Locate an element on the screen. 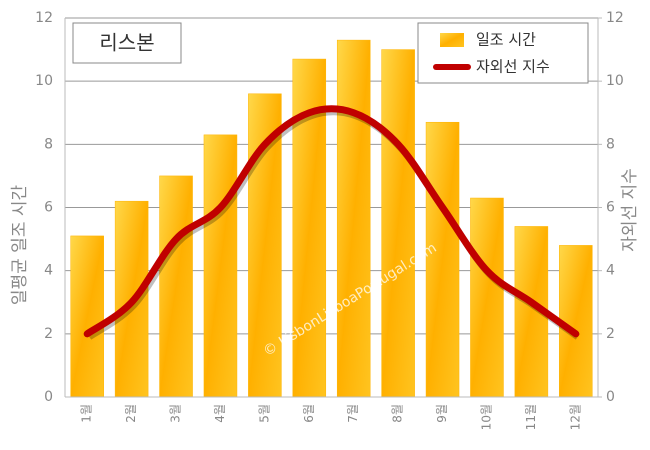 This screenshot has width=650, height=450. x-tick-label: 10월 is located at coordinates (486, 417).